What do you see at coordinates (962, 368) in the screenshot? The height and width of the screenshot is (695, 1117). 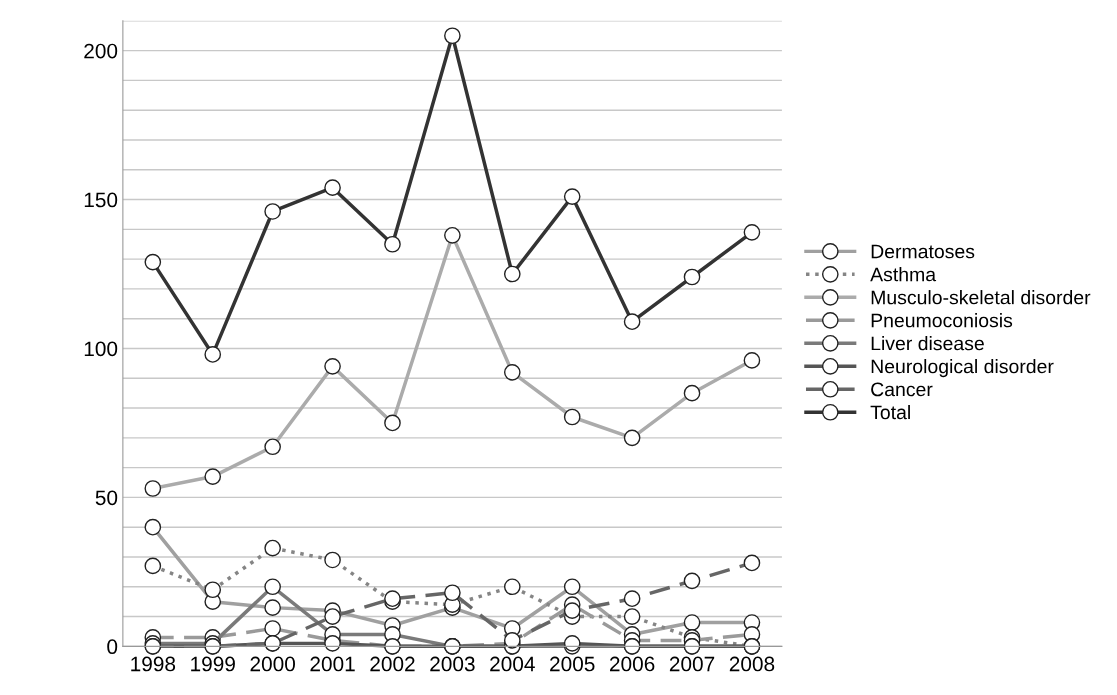 I see `legend-label: Neurological disorder` at bounding box center [962, 368].